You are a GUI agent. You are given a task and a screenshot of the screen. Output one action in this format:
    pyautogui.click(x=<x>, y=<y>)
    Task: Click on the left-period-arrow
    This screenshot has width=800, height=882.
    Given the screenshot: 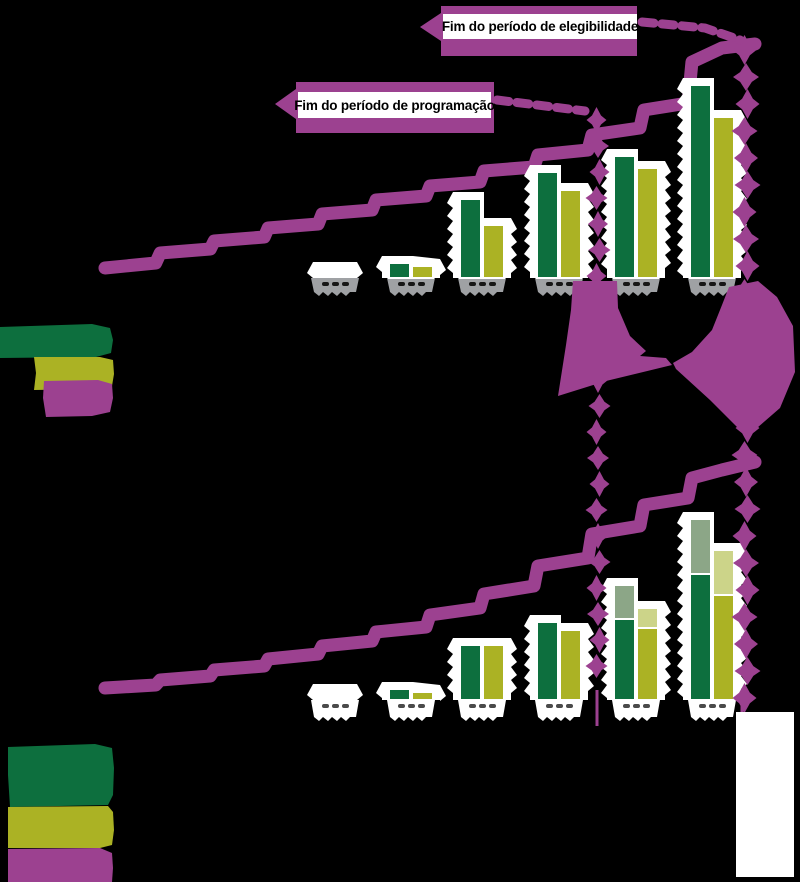 What is the action you would take?
    pyautogui.click(x=615, y=338)
    